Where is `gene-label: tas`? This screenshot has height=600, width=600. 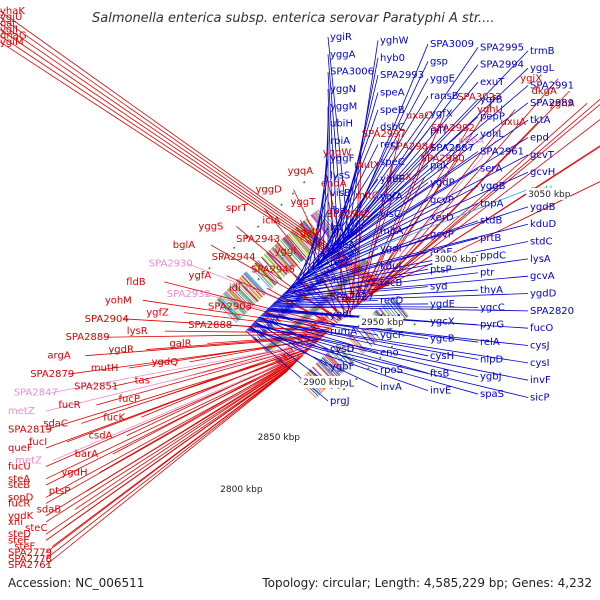 gene-label: tas is located at coordinates (142, 380).